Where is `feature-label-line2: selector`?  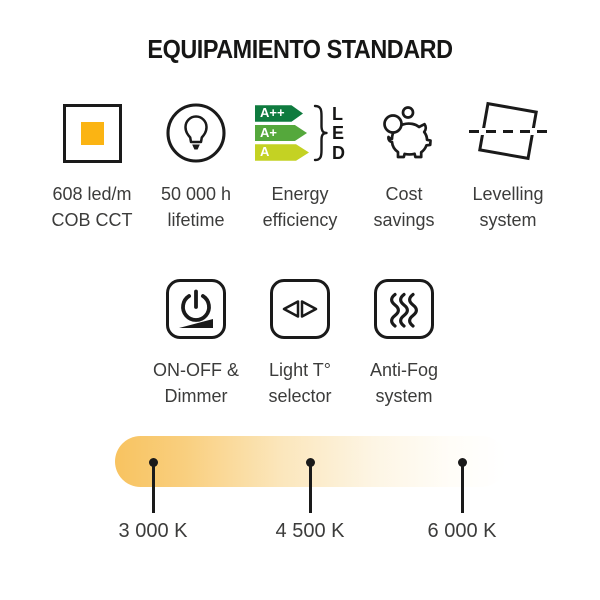 feature-label-line2: selector is located at coordinates (300, 396).